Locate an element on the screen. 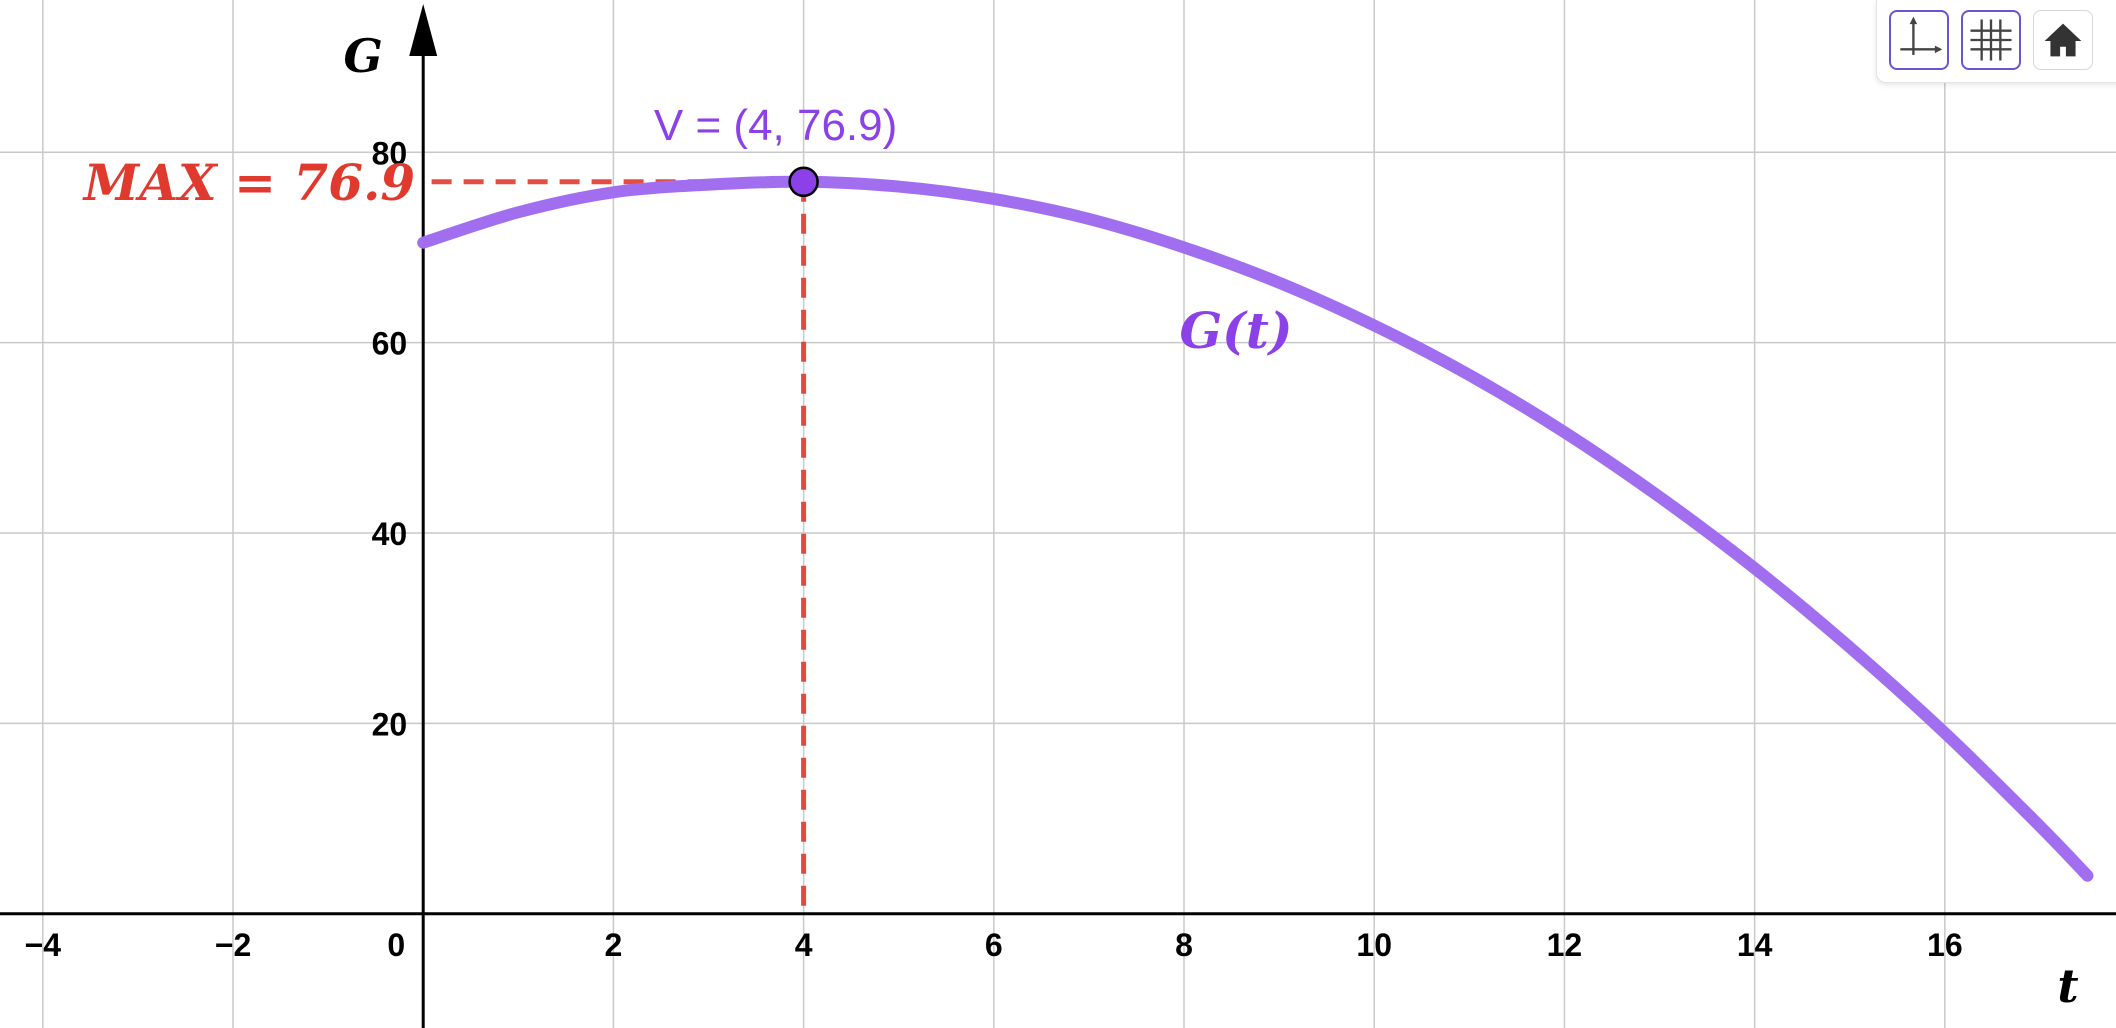 The height and width of the screenshot is (1028, 2116). x-tick-label: 12 is located at coordinates (1565, 945).